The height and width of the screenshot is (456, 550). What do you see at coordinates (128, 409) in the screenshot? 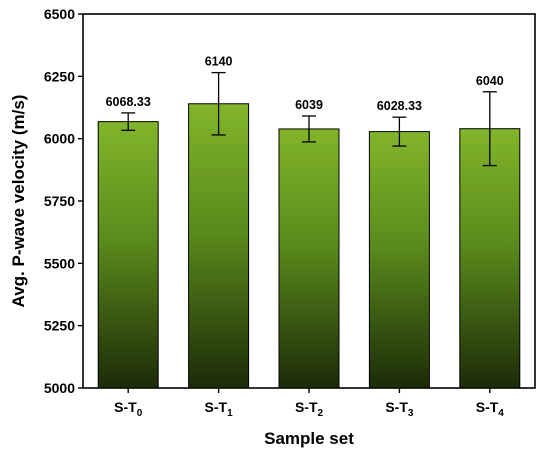
I see `x-tick-label: S-T0` at bounding box center [128, 409].